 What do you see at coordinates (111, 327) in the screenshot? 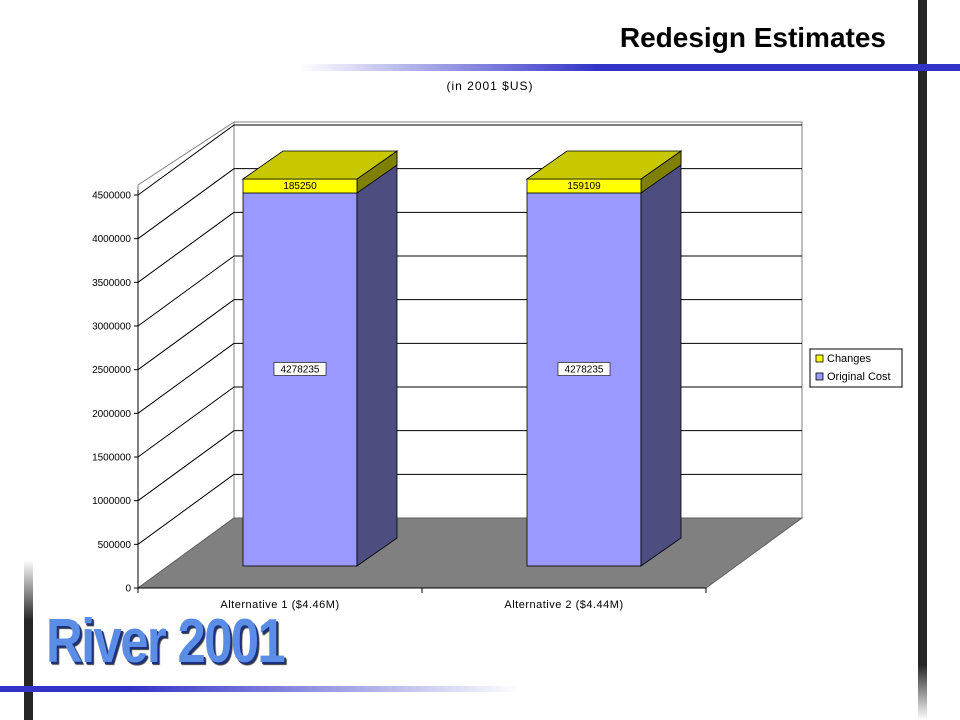
I see `y-tick-label: 3000000` at bounding box center [111, 327].